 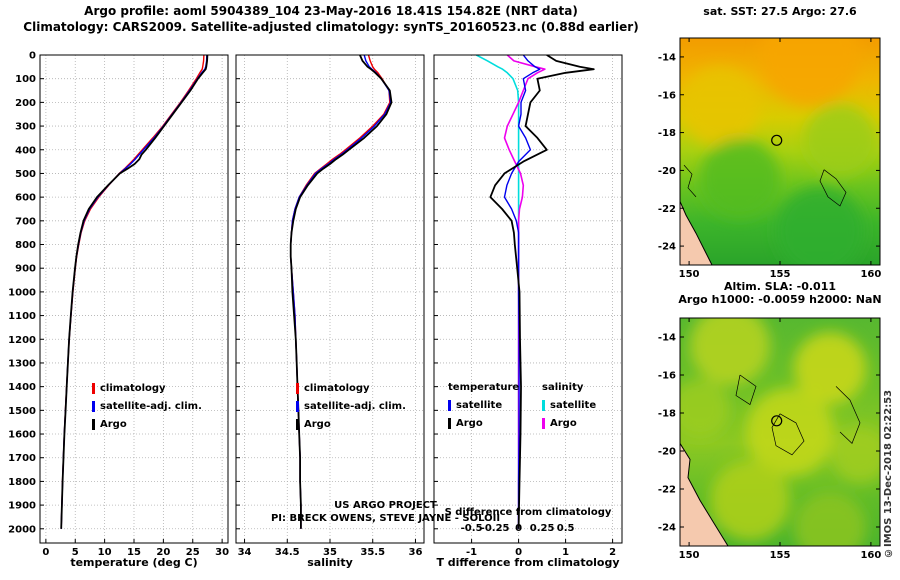 What do you see at coordinates (528, 512) in the screenshot?
I see `s-difference-axis-label: S difference from climatology` at bounding box center [528, 512].